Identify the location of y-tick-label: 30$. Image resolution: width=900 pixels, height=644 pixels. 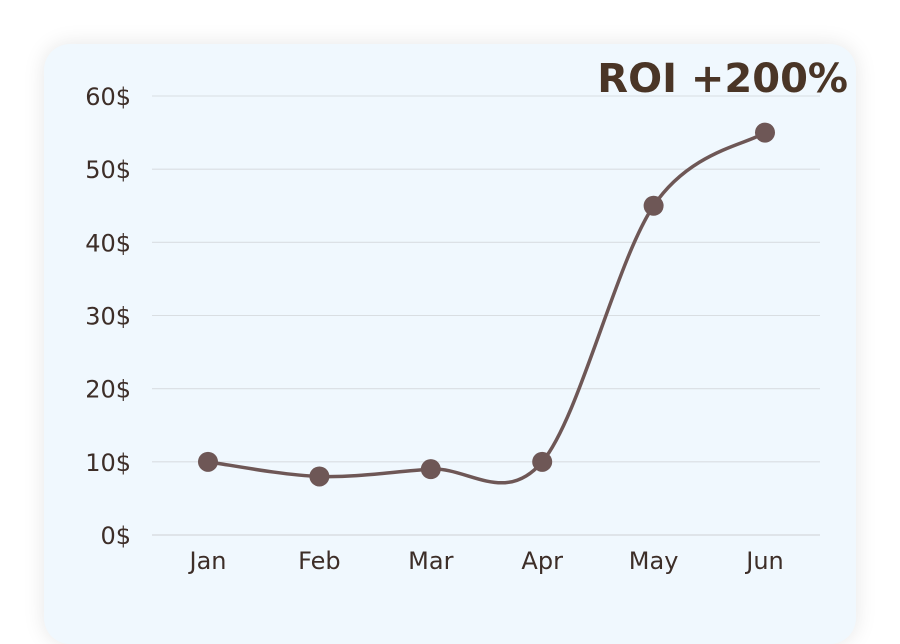
(108, 317).